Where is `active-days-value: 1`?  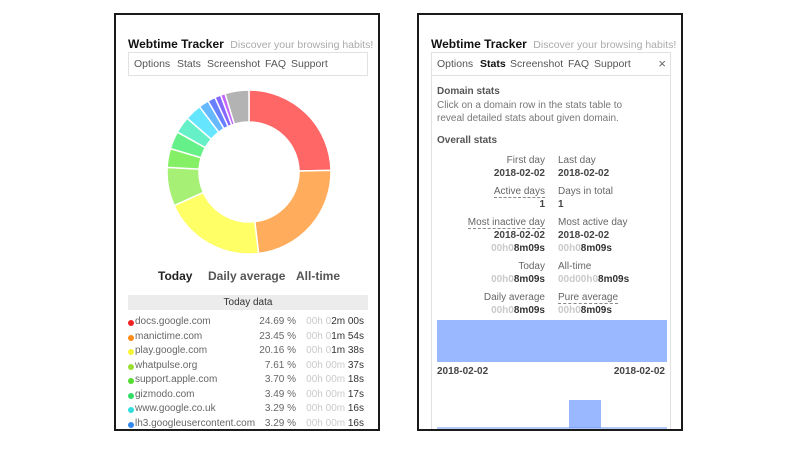
active-days-value: 1 is located at coordinates (542, 204).